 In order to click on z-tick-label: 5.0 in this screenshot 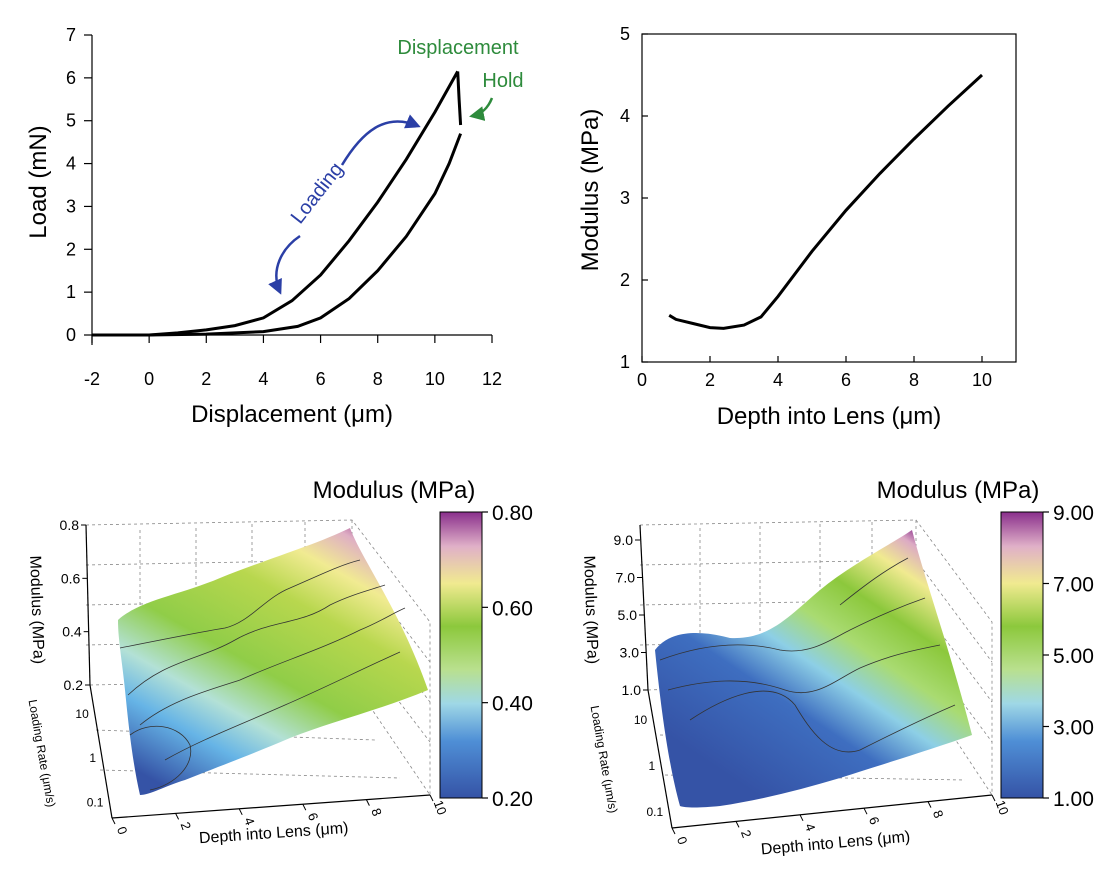, I will do `click(628, 615)`.